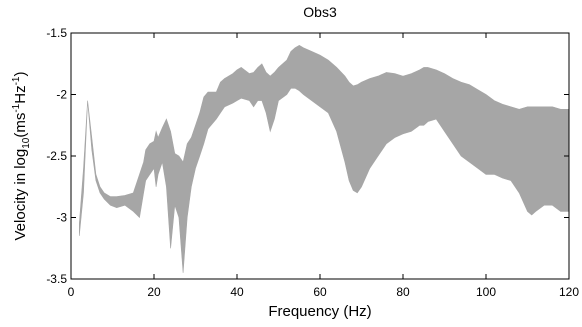  What do you see at coordinates (569, 292) in the screenshot?
I see `x-tick-label: 120` at bounding box center [569, 292].